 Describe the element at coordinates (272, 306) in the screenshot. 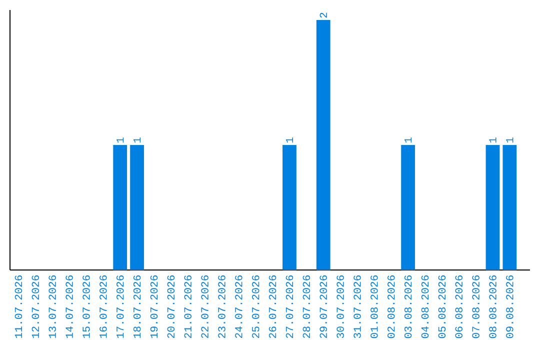

I see `x-tick-label: 26.07.2026` at that location.